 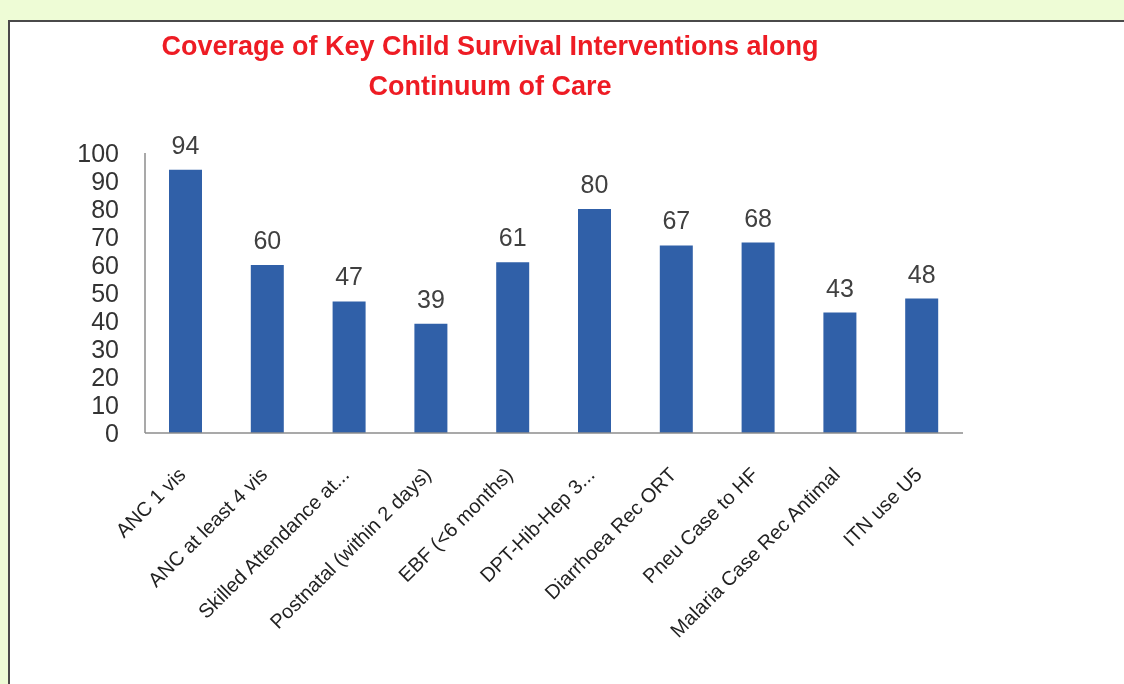 I want to click on data-label: 61, so click(x=512, y=237).